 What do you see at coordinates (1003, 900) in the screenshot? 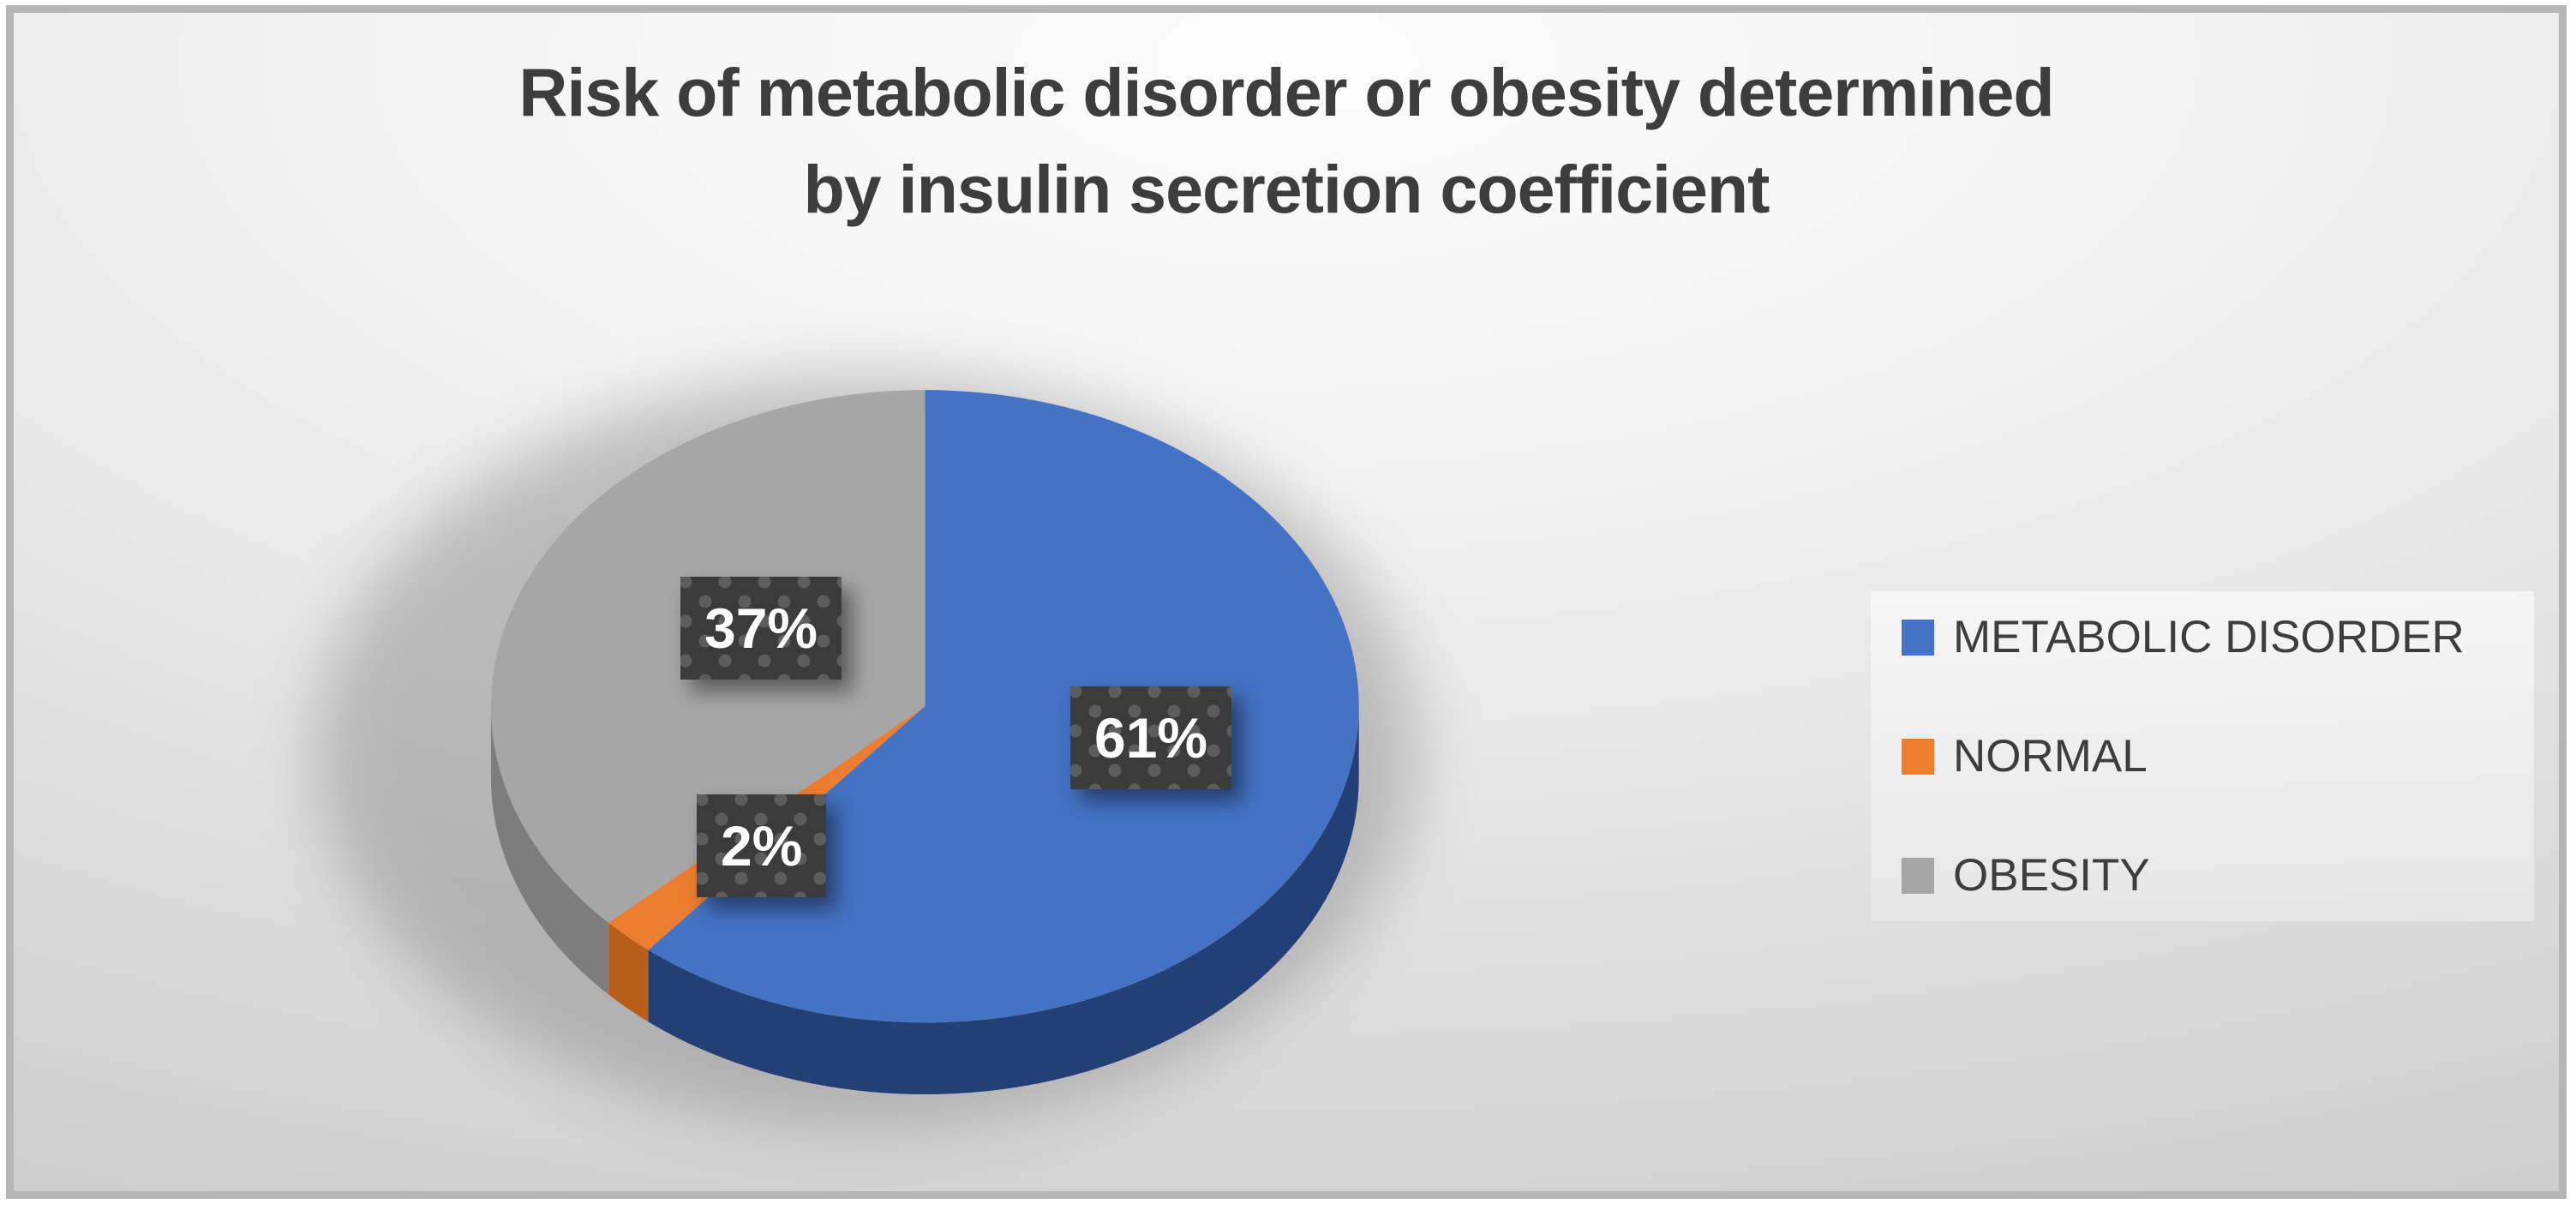
I see `pie-side-metabolic-disorder` at bounding box center [1003, 900].